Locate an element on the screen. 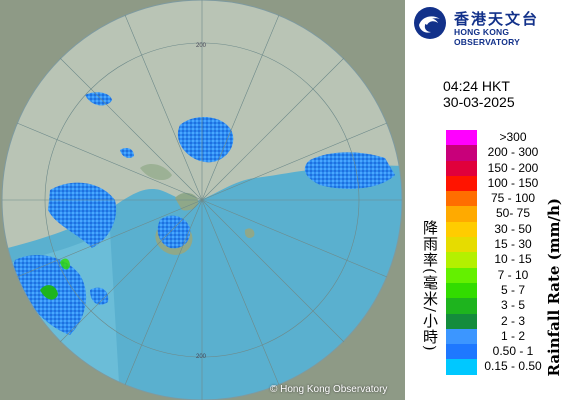  legend-label: 75 - 100 is located at coordinates (513, 198).